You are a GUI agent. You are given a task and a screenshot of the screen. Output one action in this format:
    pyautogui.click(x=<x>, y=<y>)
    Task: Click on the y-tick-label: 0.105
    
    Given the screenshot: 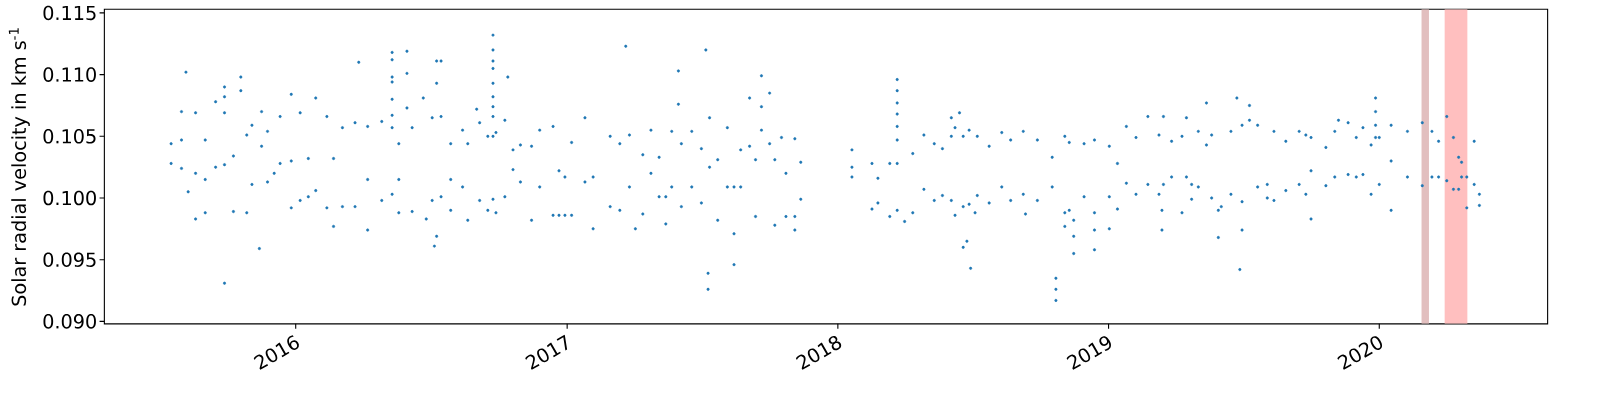 What is the action you would take?
    pyautogui.click(x=69, y=136)
    